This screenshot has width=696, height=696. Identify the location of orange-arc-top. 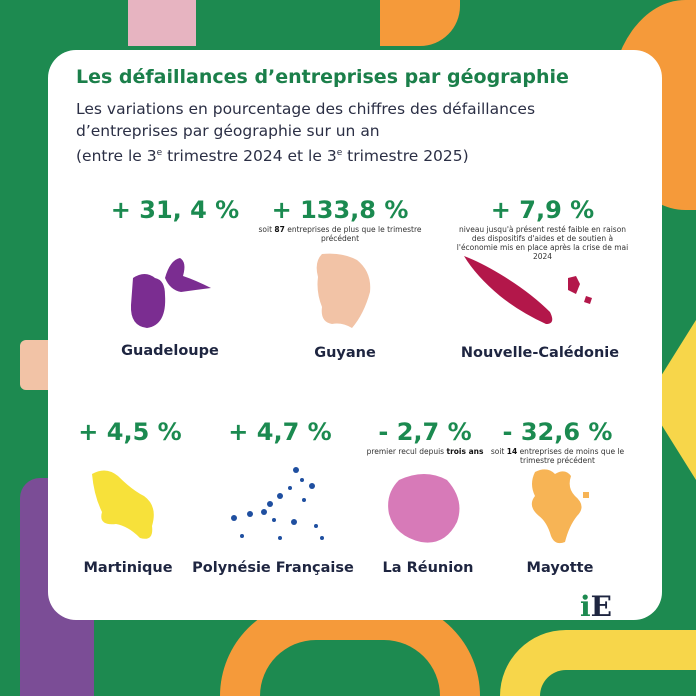
(420, 23).